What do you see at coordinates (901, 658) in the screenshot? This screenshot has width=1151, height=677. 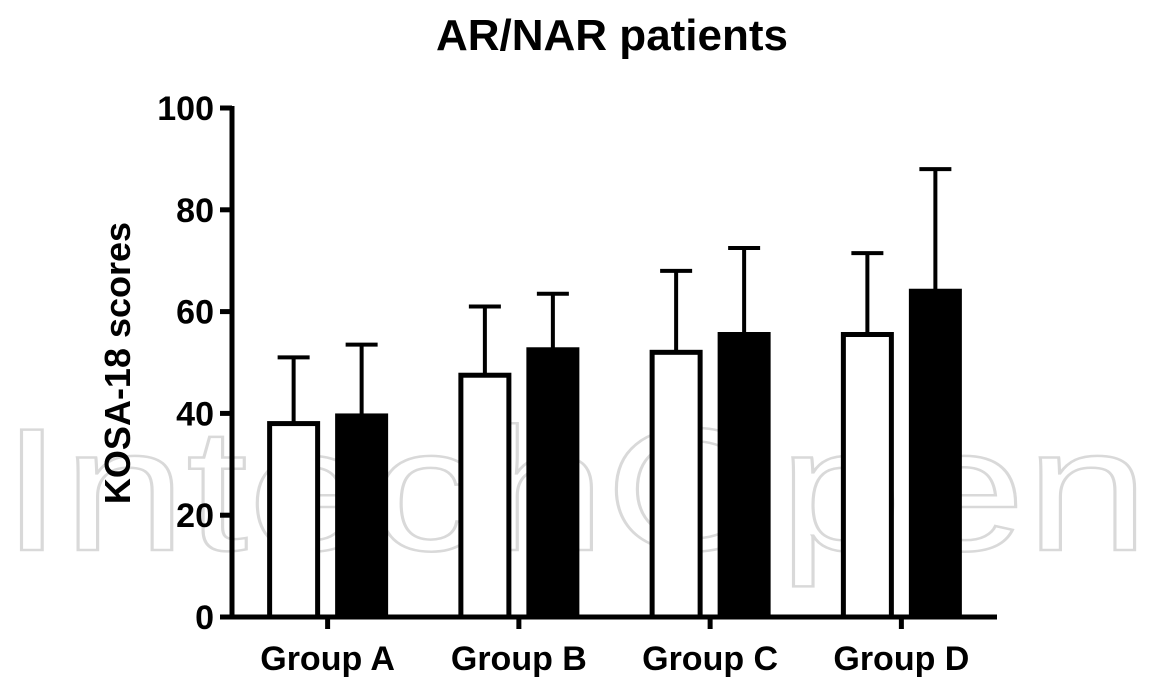 I see `x-tick-label: Group D` at bounding box center [901, 658].